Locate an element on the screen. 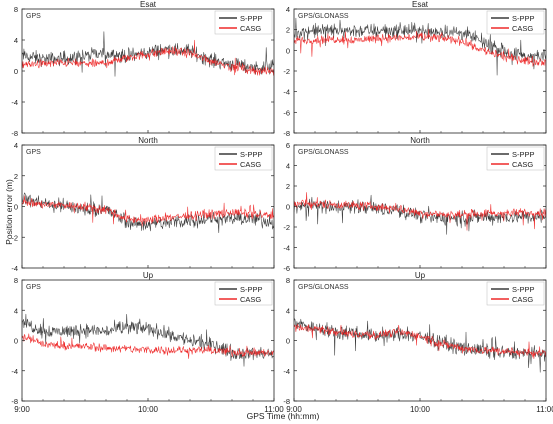 The width and height of the screenshot is (553, 424). figure-xlabel: GPS Time (hh:mm) is located at coordinates (283, 416).